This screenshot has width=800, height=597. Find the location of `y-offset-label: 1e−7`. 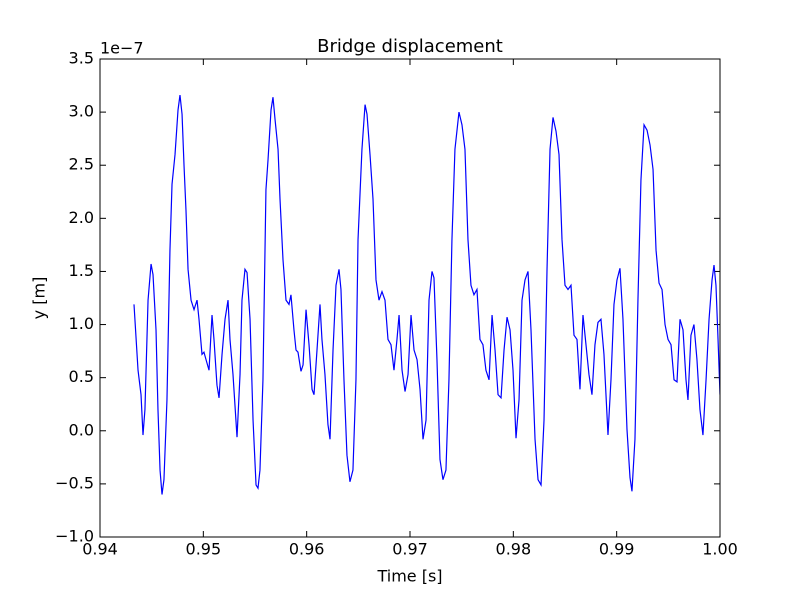

y-offset-label: 1e−7 is located at coordinates (122, 48).